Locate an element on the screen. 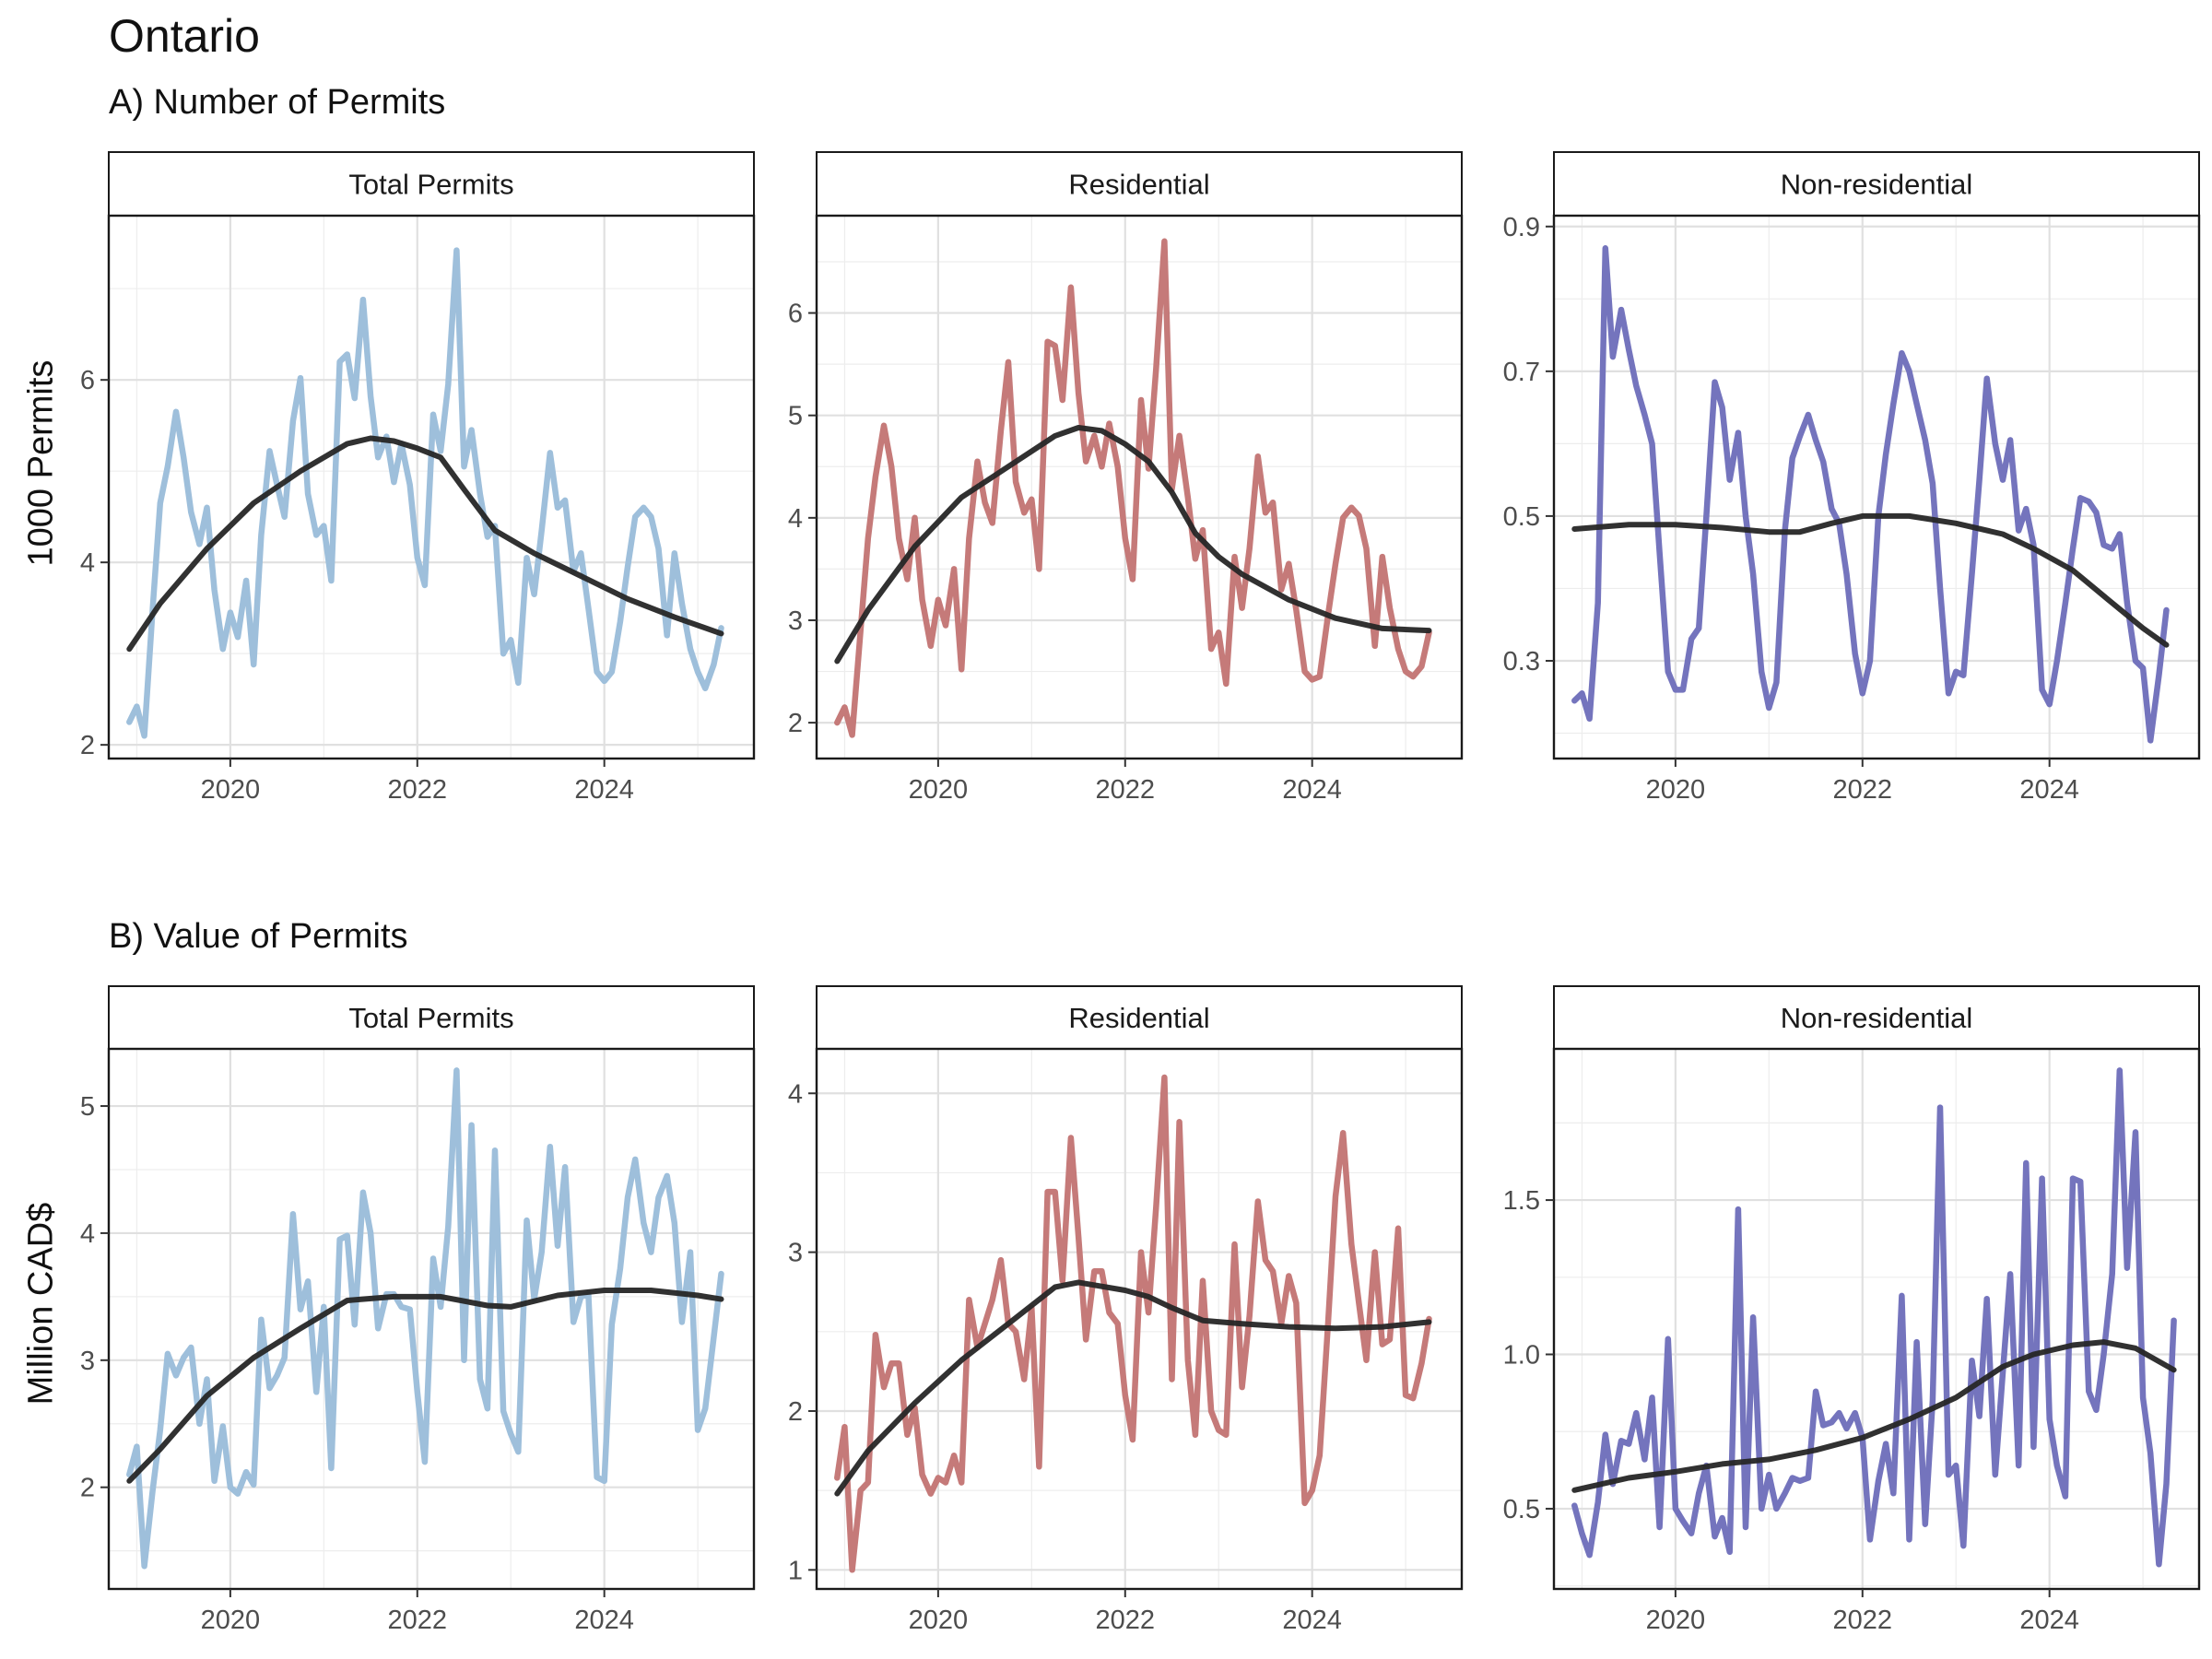 This screenshot has height=1659, width=2212. strip-label-b-total-permits: Total Permits is located at coordinates (430, 1018).